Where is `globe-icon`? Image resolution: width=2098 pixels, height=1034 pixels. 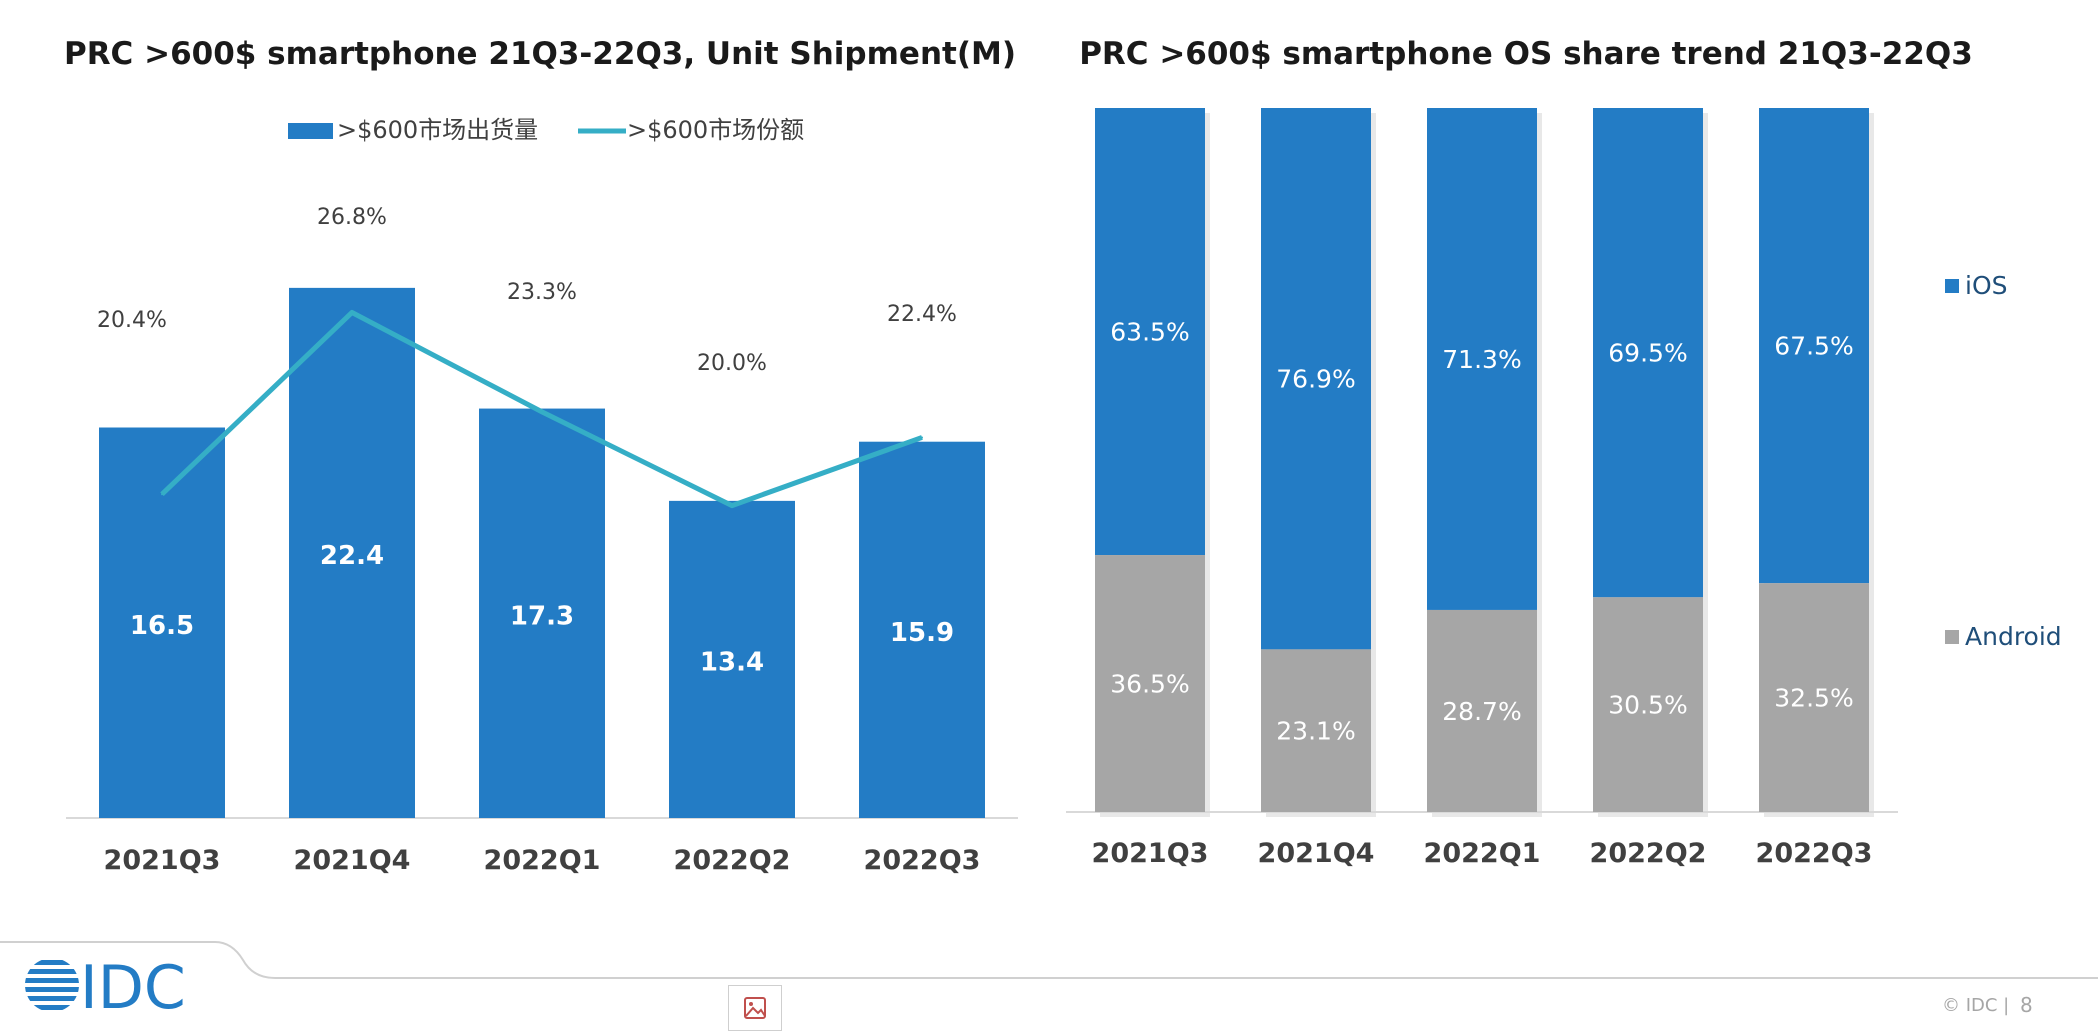 globe-icon is located at coordinates (52, 985).